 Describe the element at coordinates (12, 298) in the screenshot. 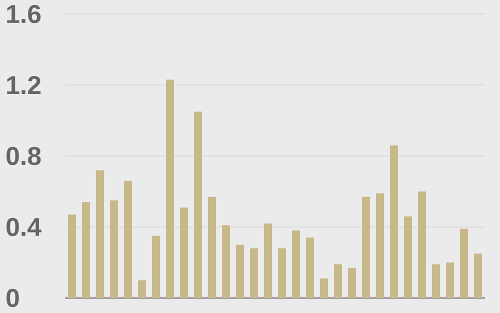

I see `y-tick-label: 0` at that location.